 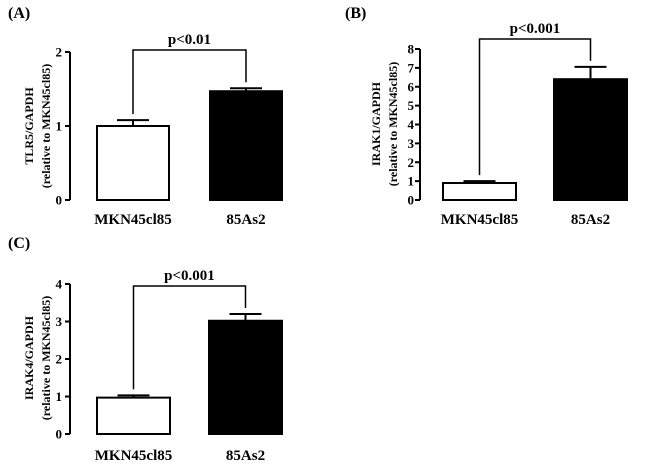 What do you see at coordinates (411, 67) in the screenshot?
I see `y-tick-label: 7` at bounding box center [411, 67].